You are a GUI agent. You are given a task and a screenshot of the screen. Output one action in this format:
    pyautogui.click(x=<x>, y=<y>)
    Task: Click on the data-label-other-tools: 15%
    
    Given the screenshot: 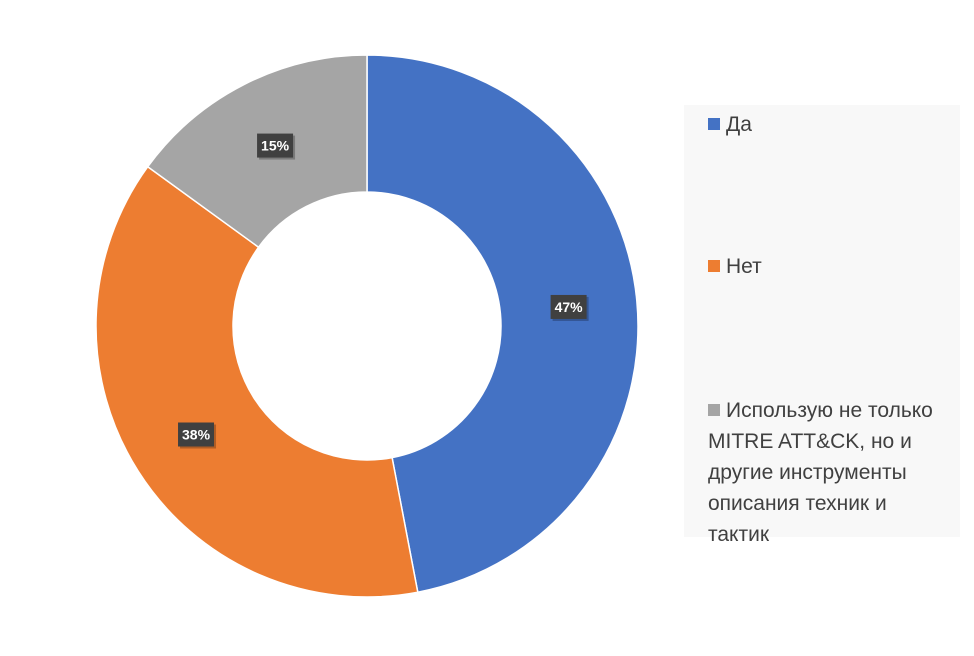 What is the action you would take?
    pyautogui.click(x=276, y=146)
    